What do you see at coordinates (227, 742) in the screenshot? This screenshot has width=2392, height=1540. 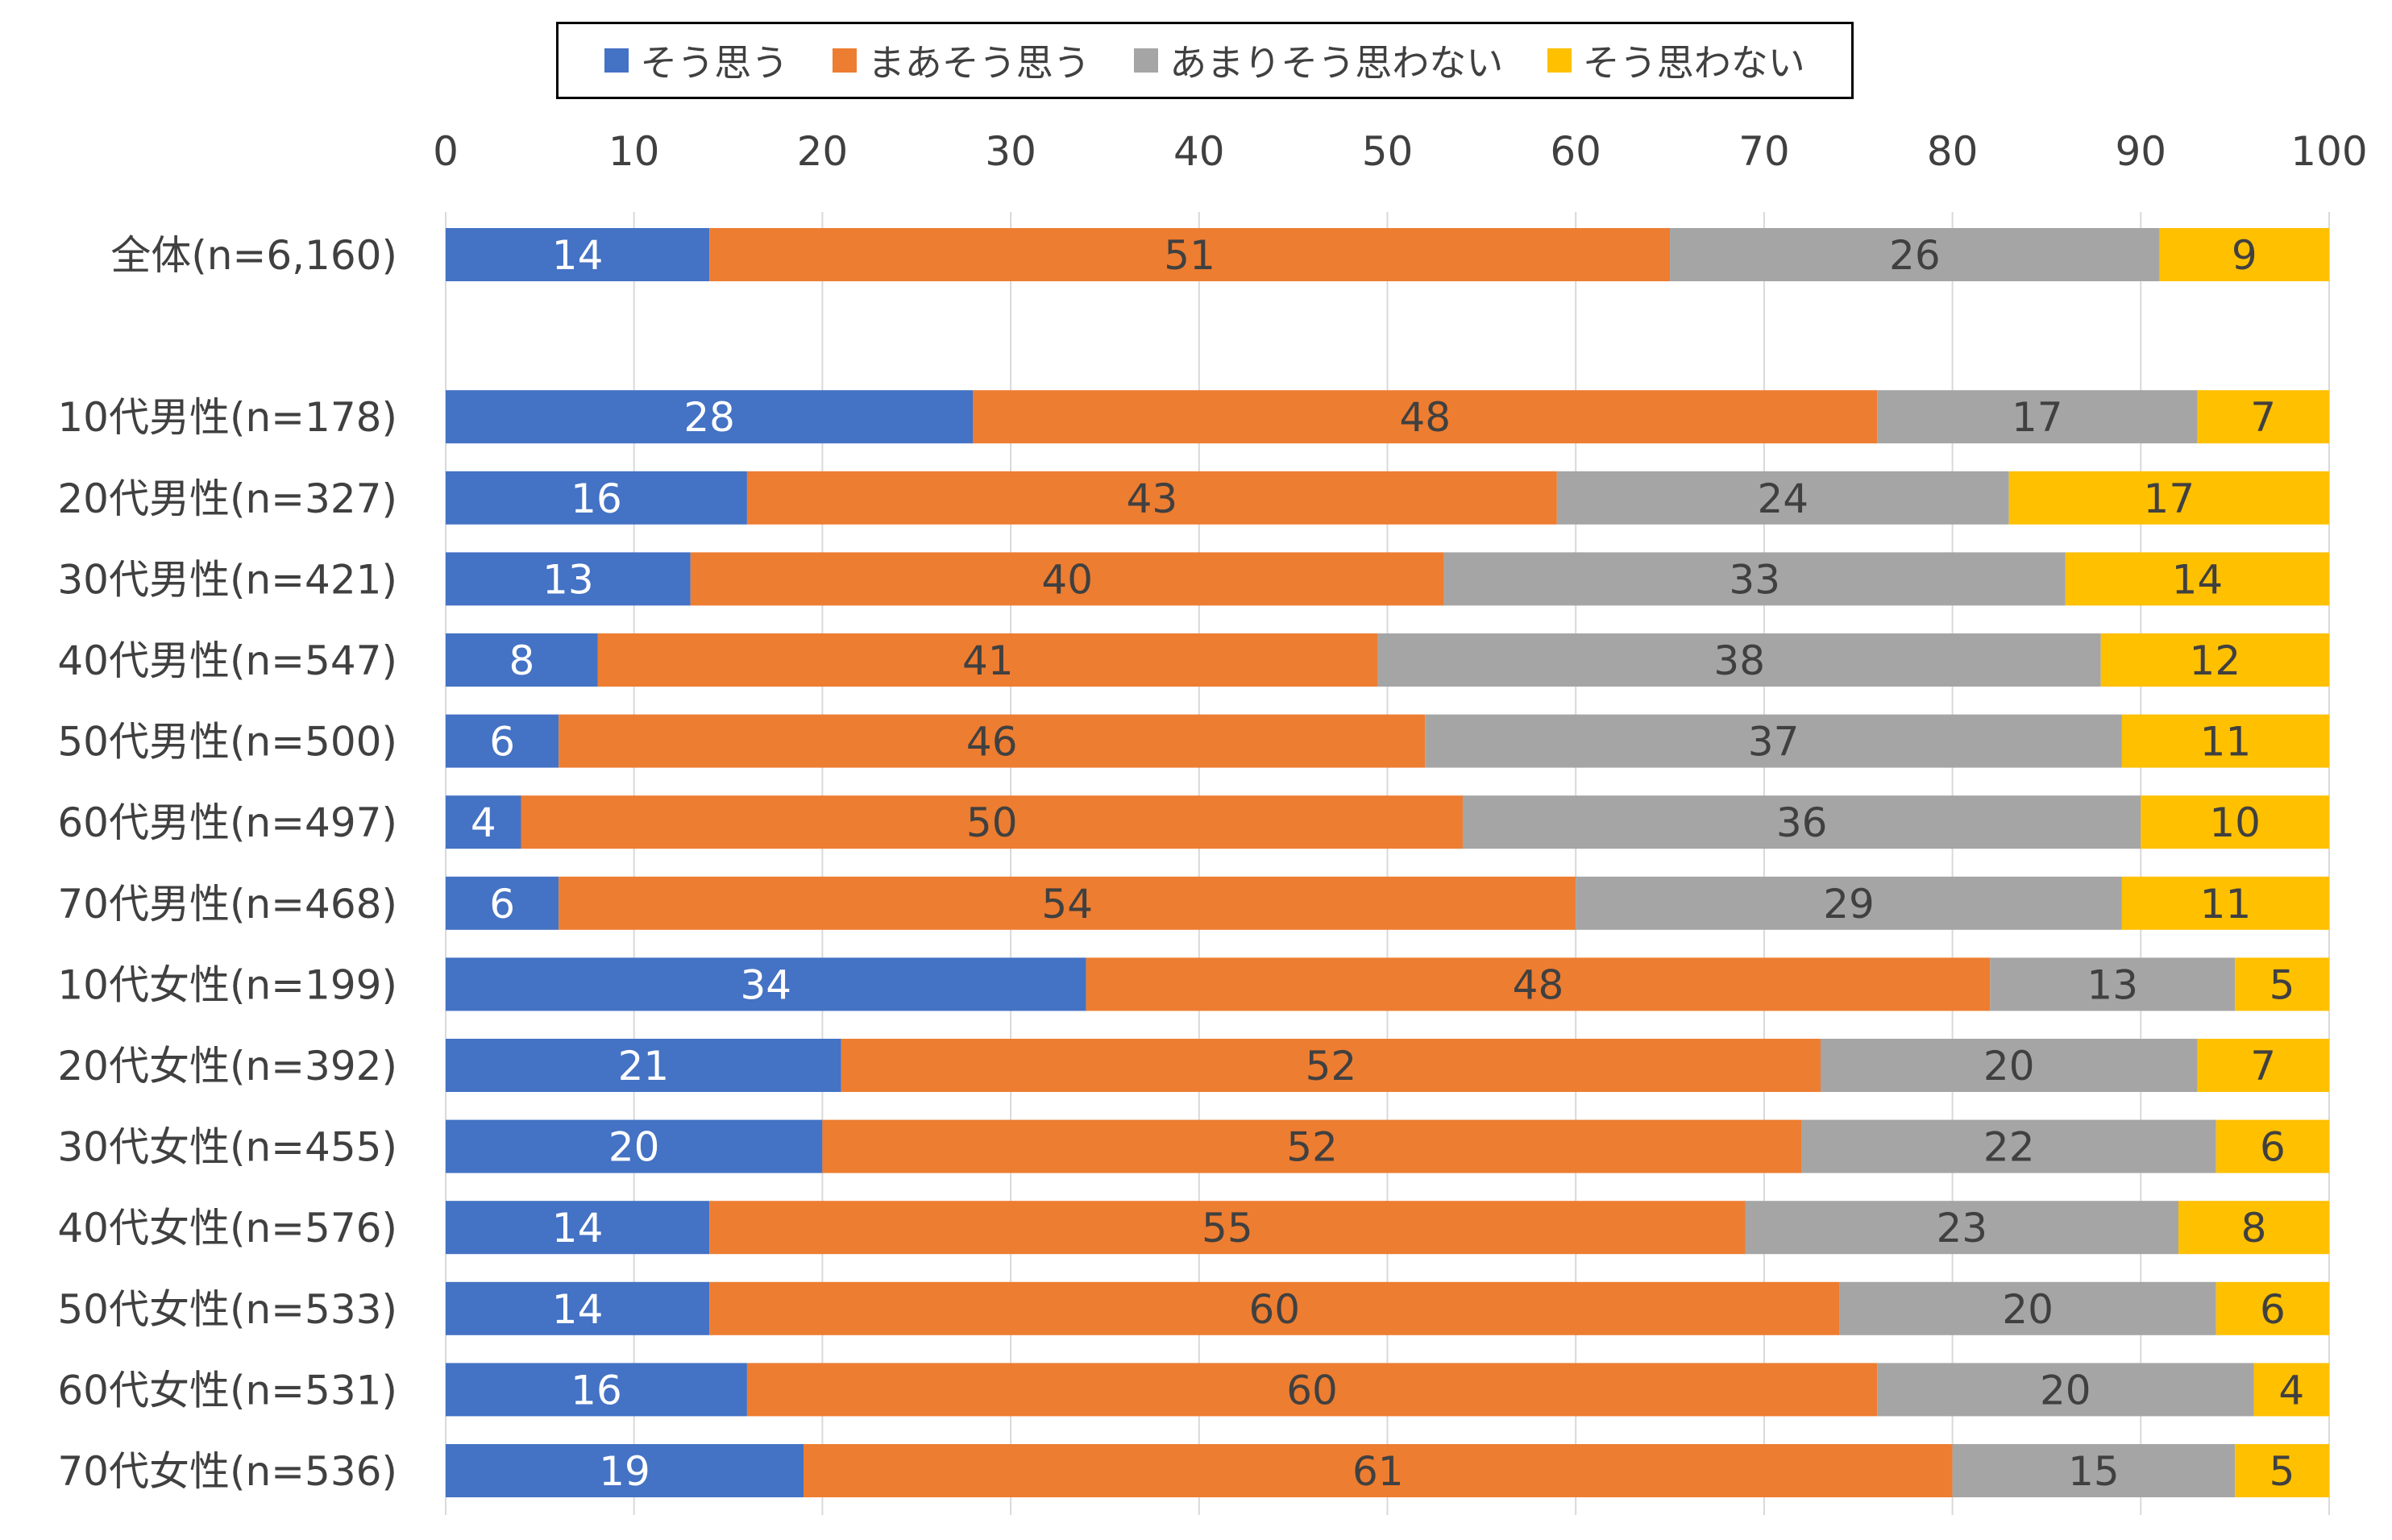 I see `category-label: 50代男性(n=500)` at bounding box center [227, 742].